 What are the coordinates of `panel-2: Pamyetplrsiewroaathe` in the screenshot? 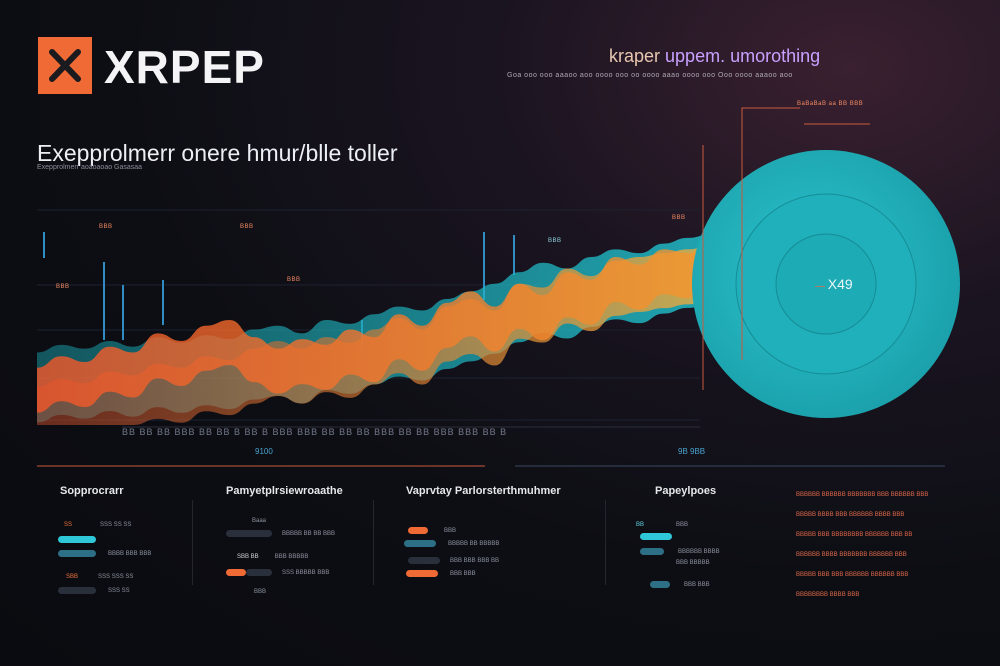 It's located at (284, 491).